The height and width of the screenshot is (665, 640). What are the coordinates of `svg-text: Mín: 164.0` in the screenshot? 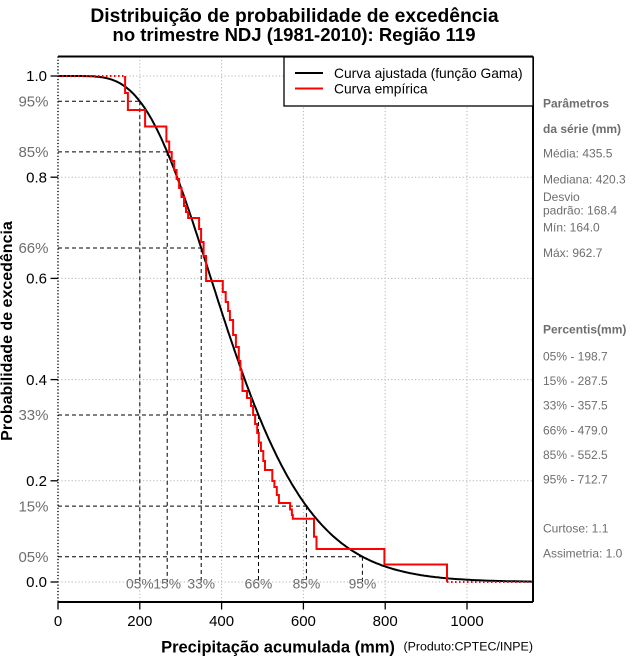 It's located at (571, 228).